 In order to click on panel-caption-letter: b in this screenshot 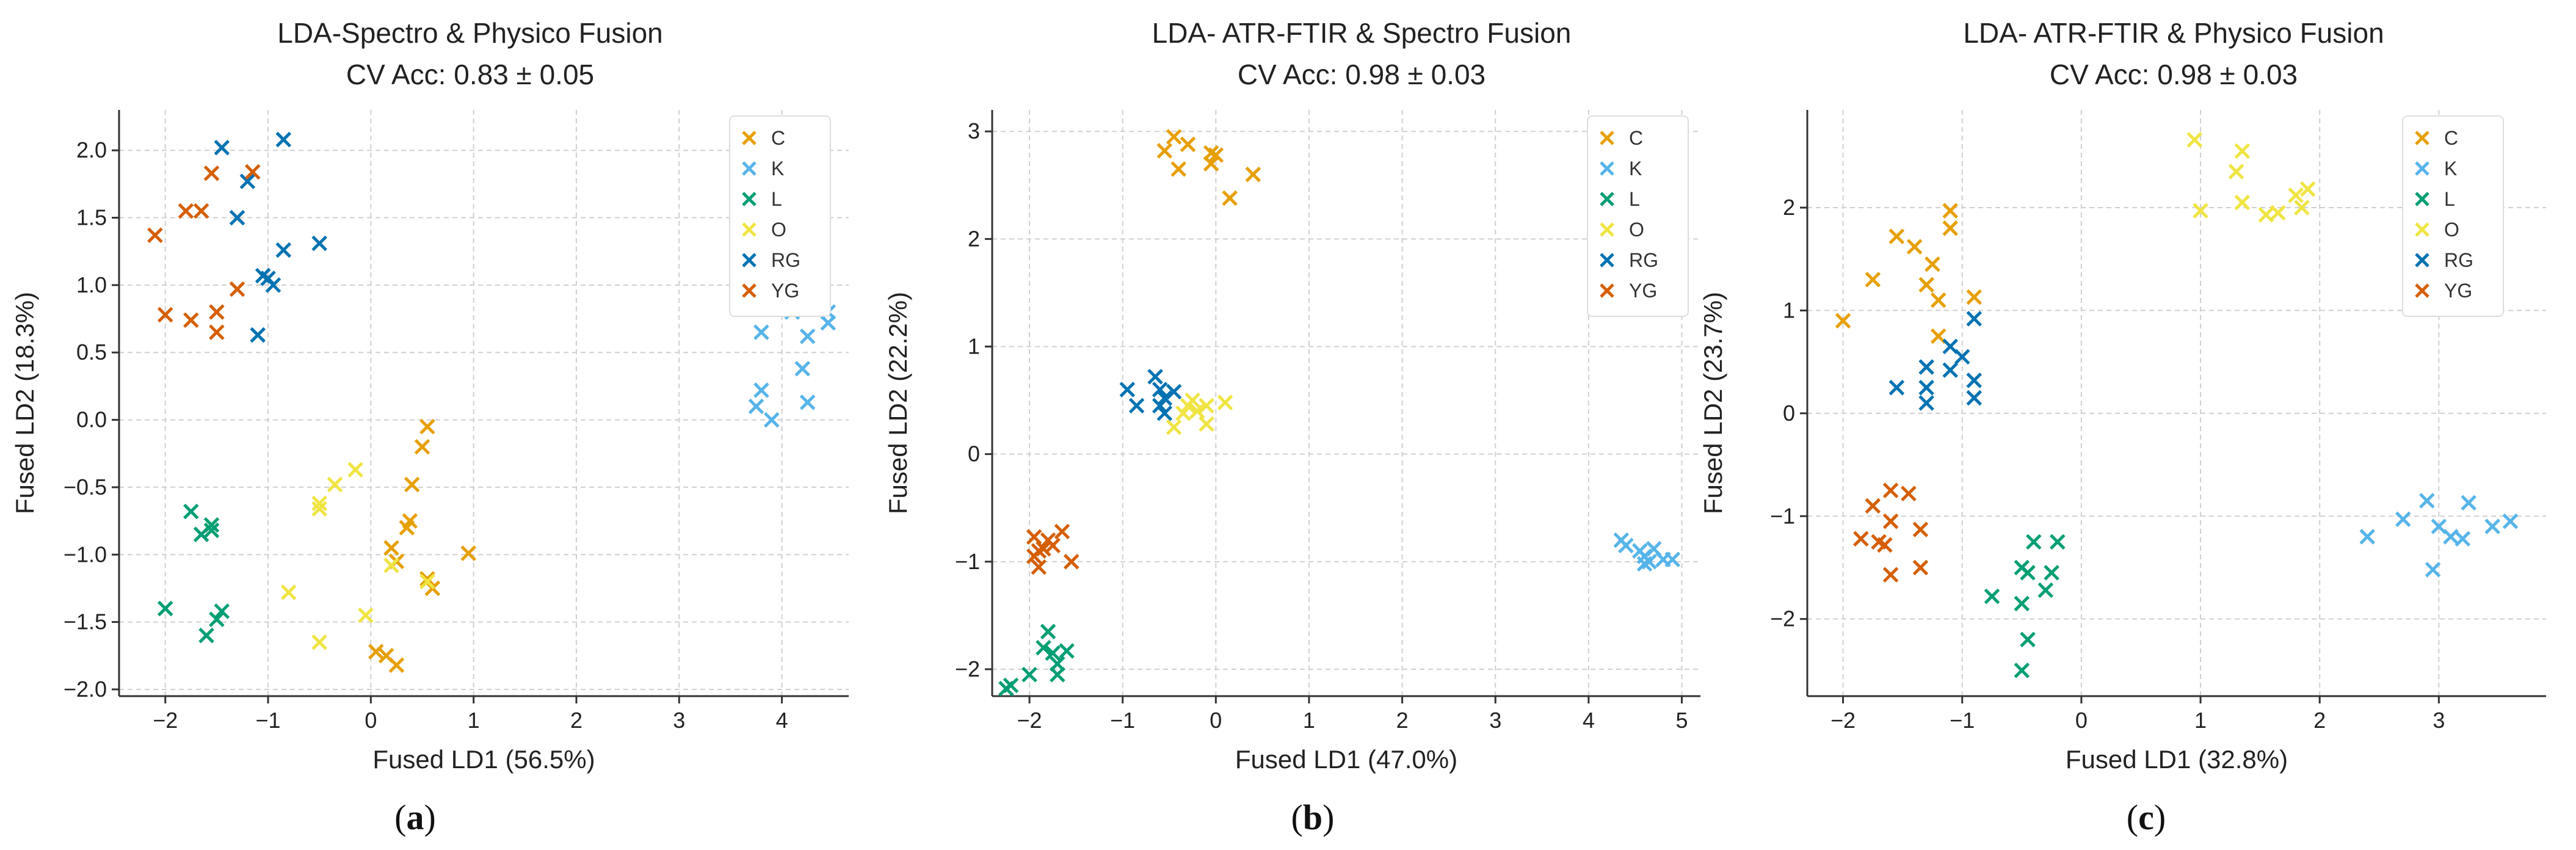, I will do `click(1312, 817)`.